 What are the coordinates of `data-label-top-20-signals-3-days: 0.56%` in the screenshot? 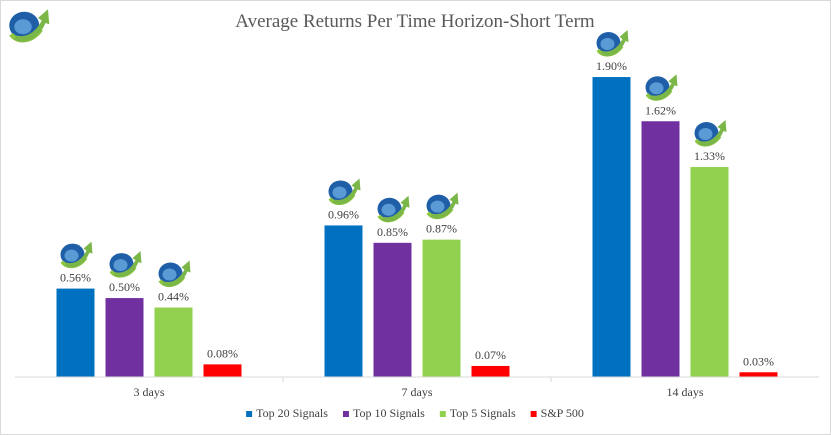 It's located at (75, 278).